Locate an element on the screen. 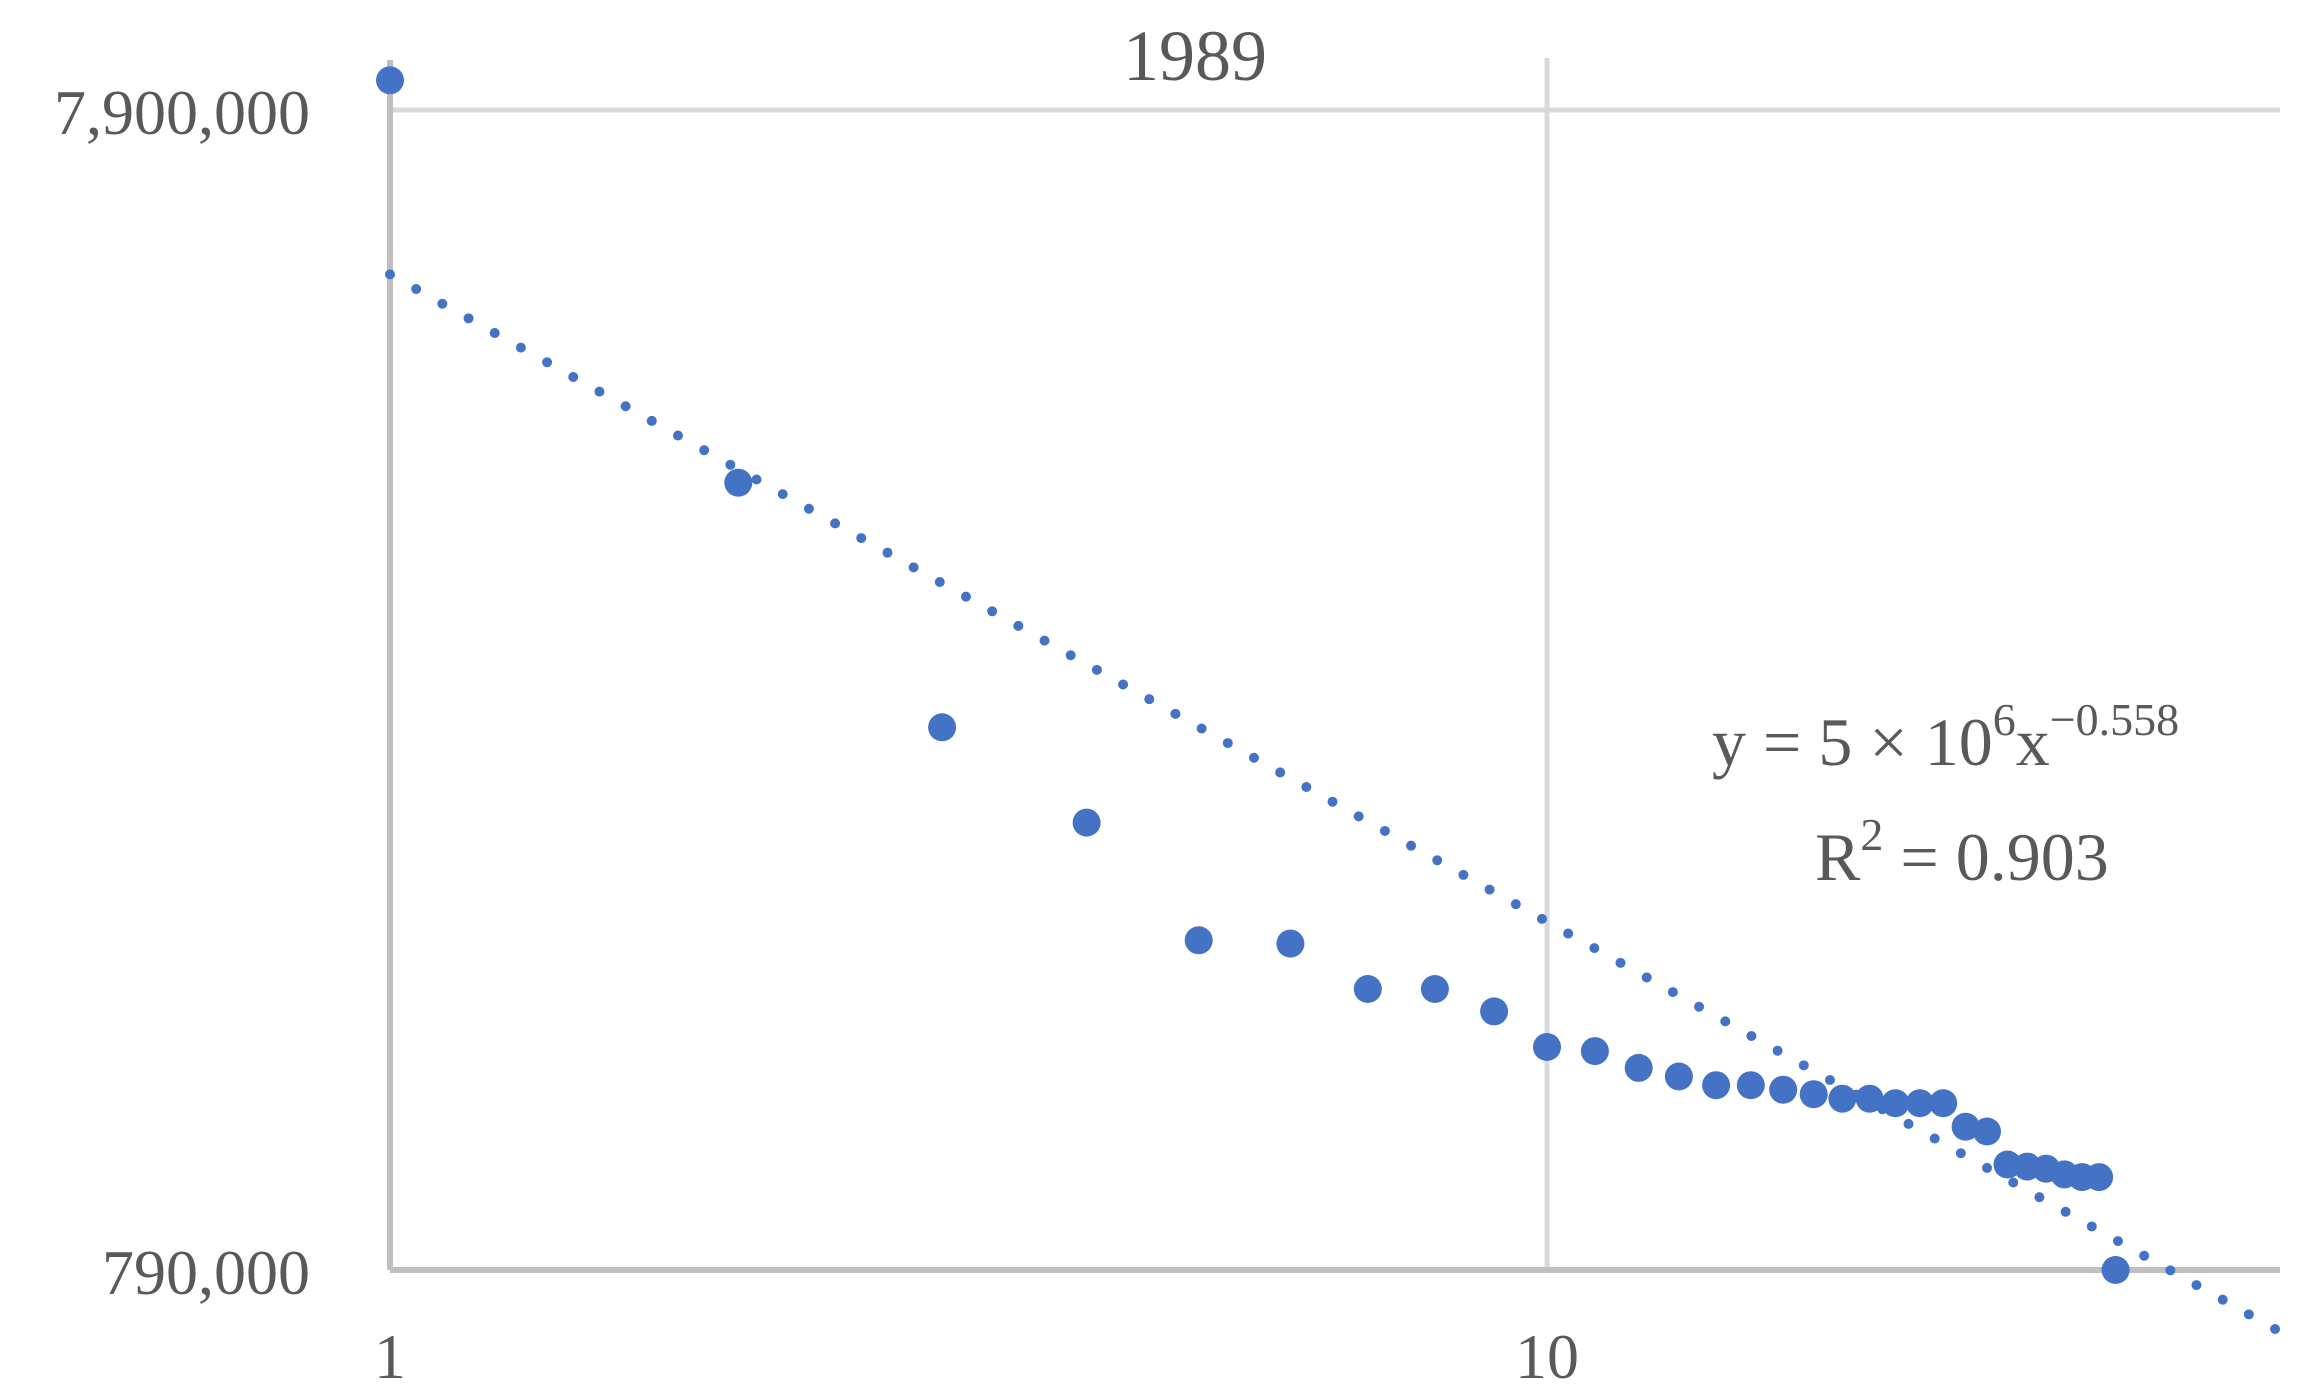 This screenshot has height=1398, width=2313. r-squared-value: = 0.903 is located at coordinates (1995, 857).